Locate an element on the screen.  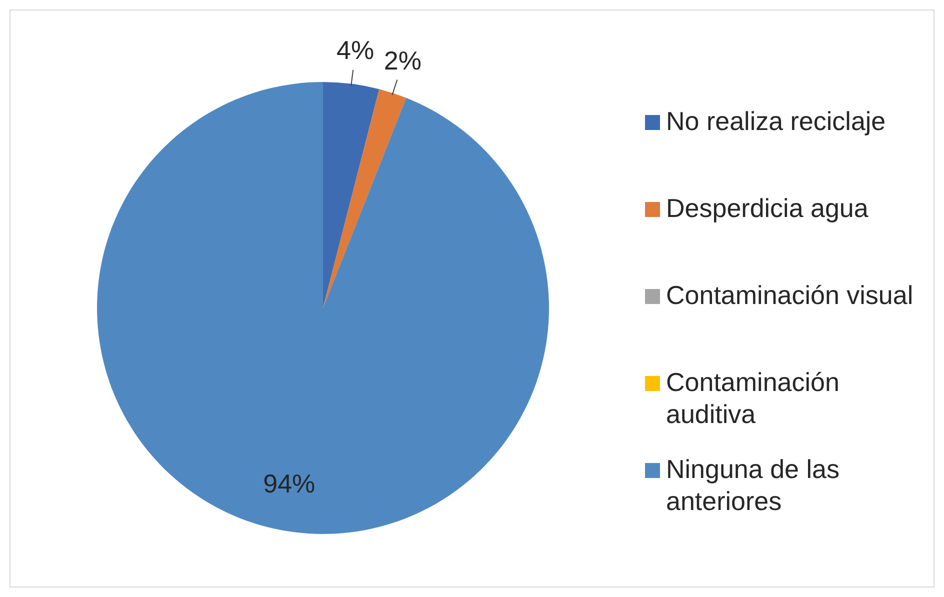
data-label: 4% is located at coordinates (355, 49).